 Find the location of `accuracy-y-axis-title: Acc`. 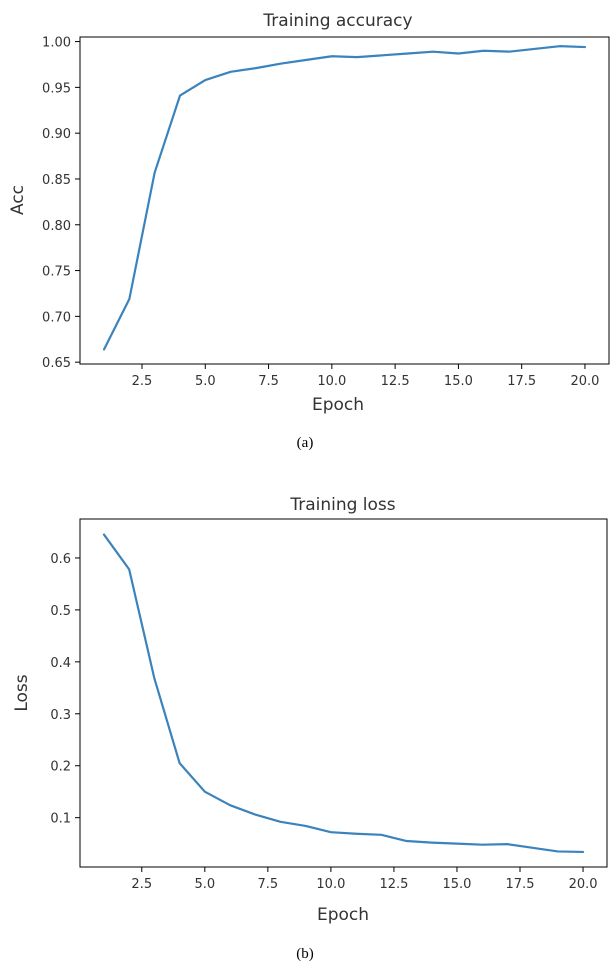

accuracy-y-axis-title: Acc is located at coordinates (18, 200).